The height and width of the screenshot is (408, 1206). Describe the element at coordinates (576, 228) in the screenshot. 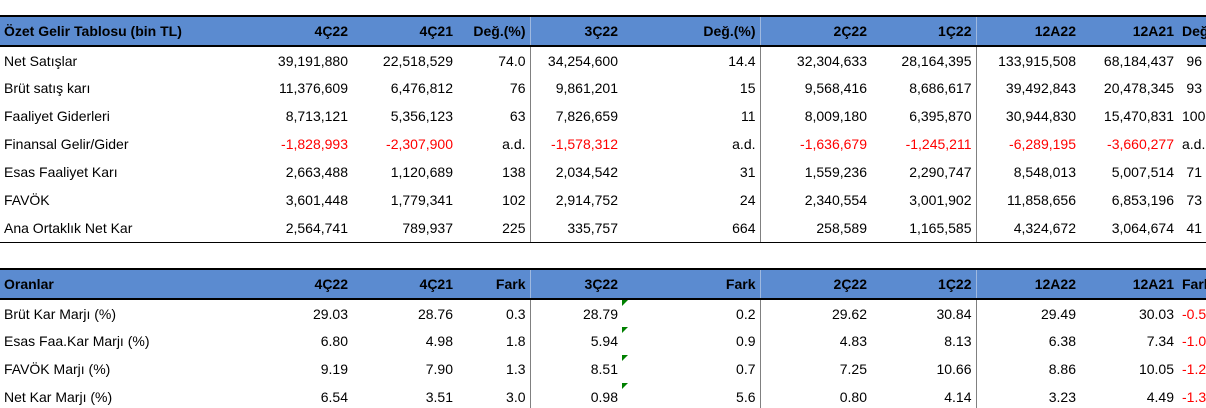

I see `table-cell: 335,757` at that location.